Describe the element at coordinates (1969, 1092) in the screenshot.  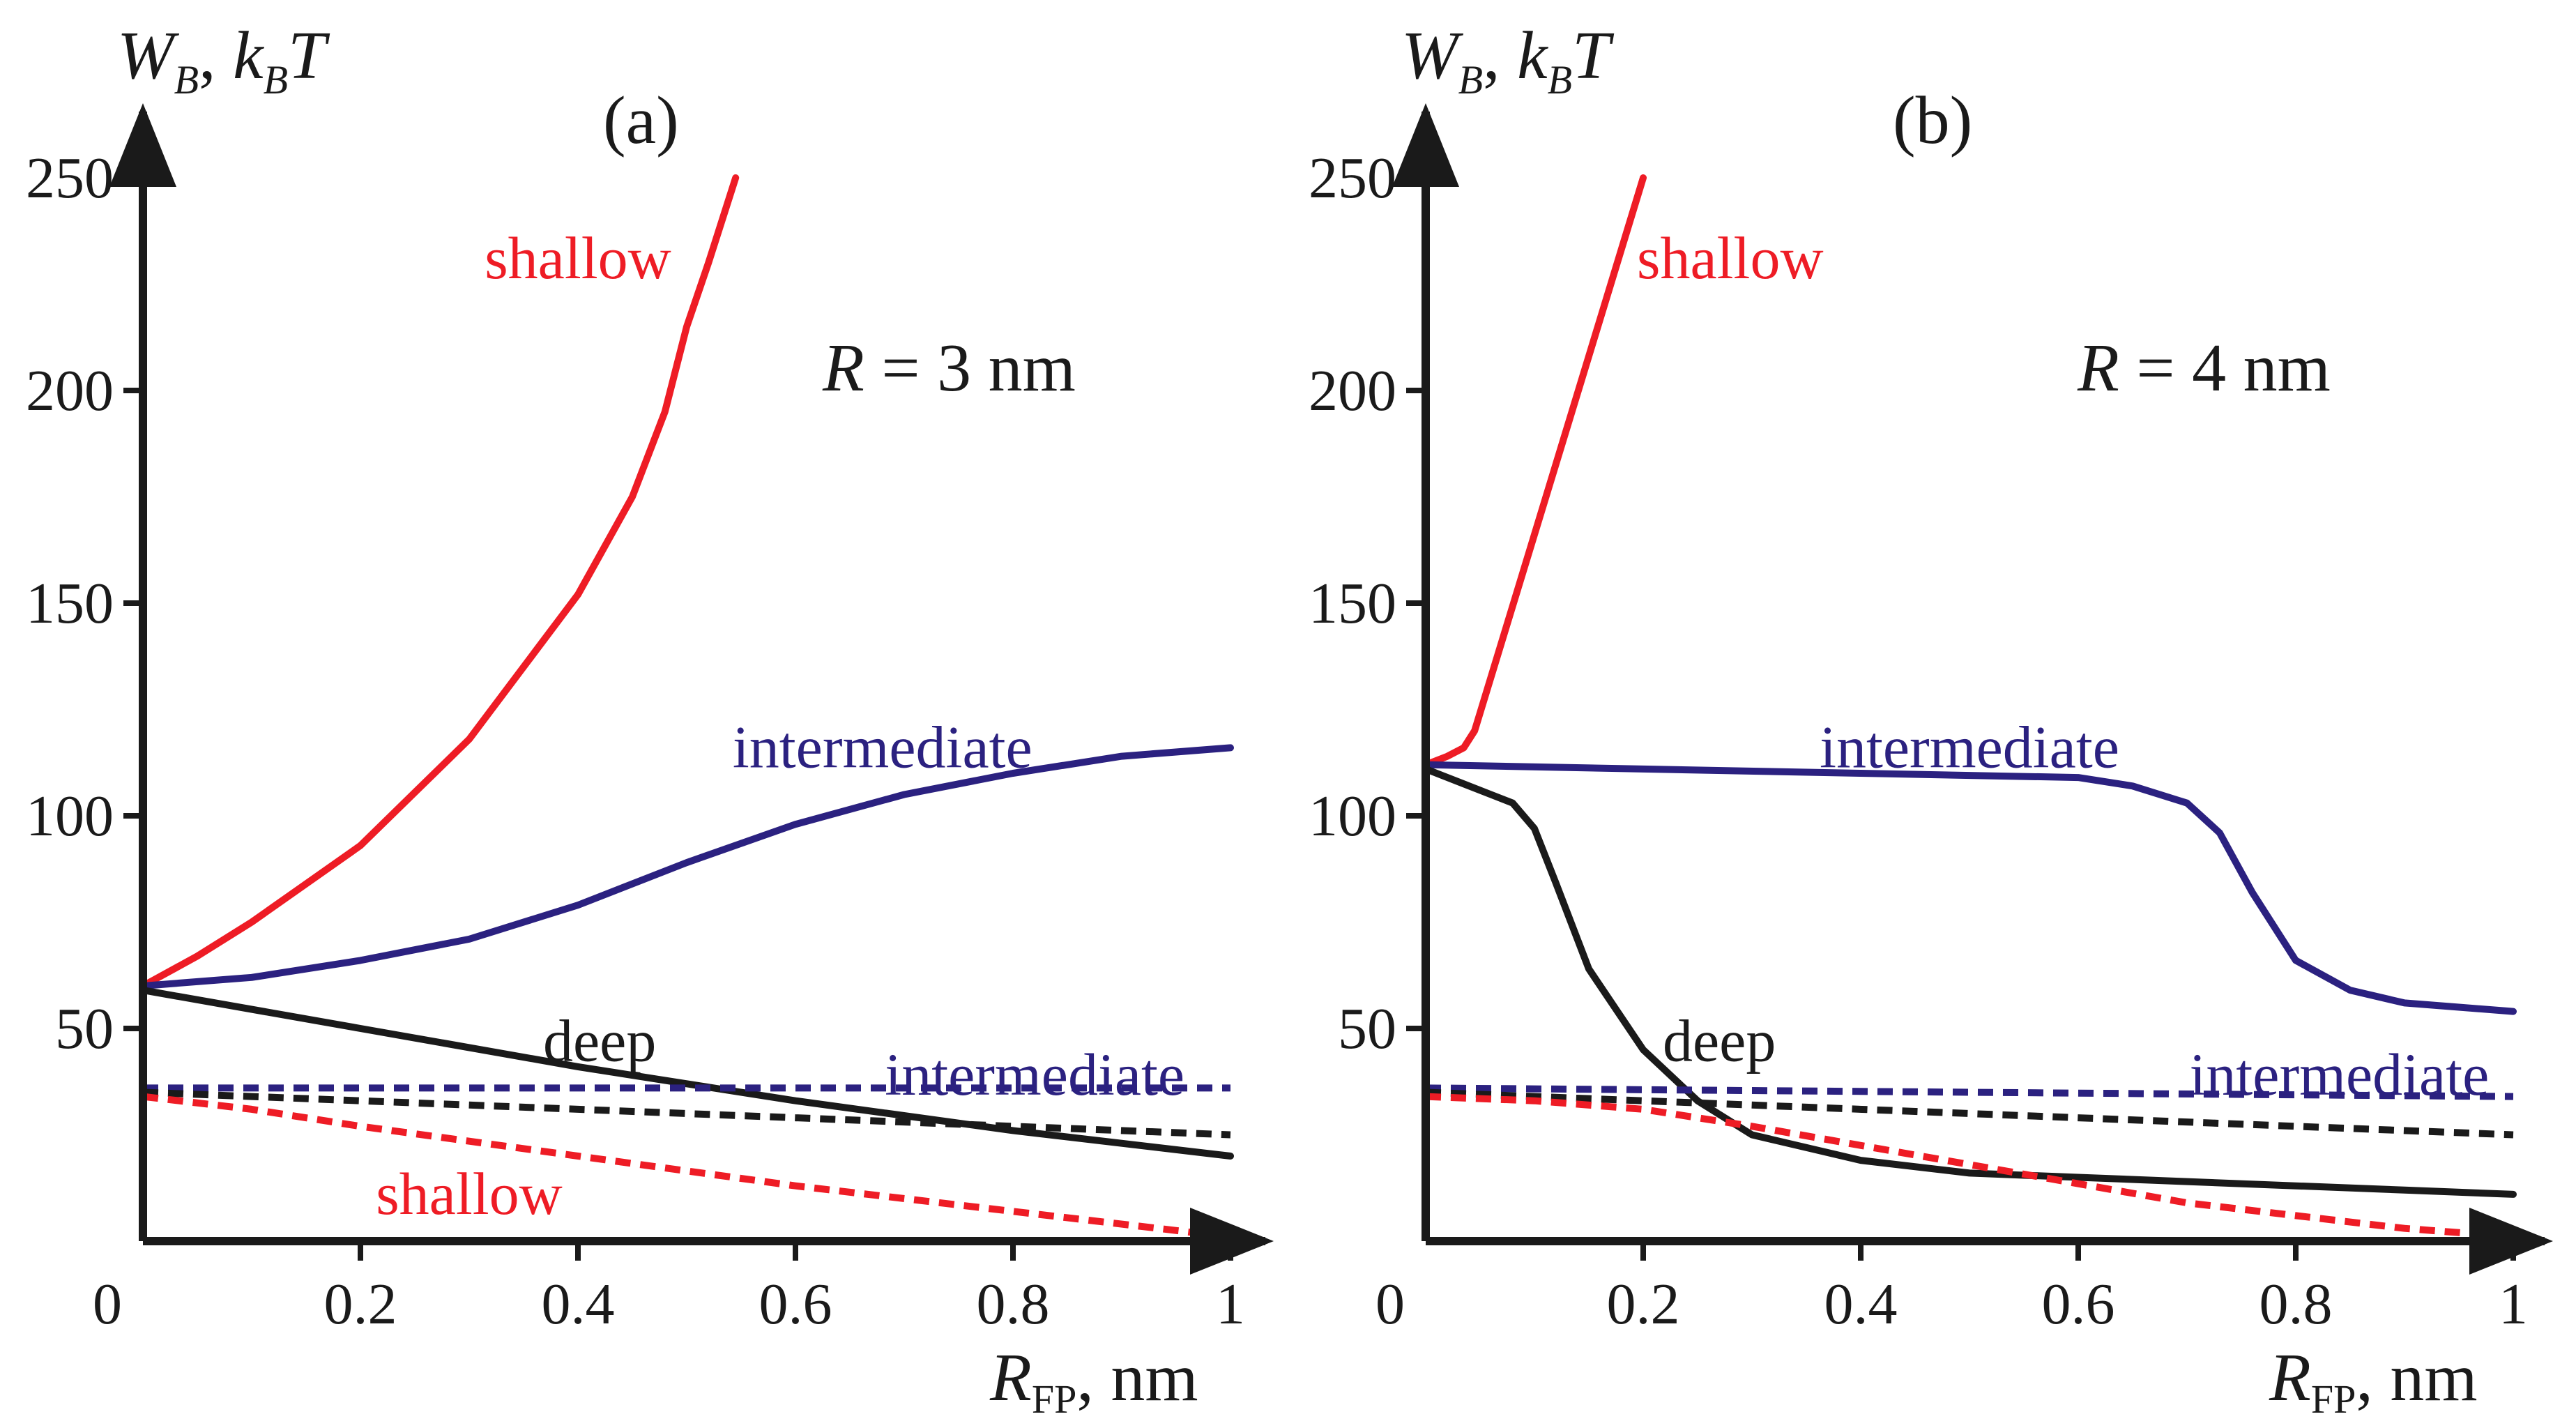
I see `intermediate-dashed-line-b` at that location.